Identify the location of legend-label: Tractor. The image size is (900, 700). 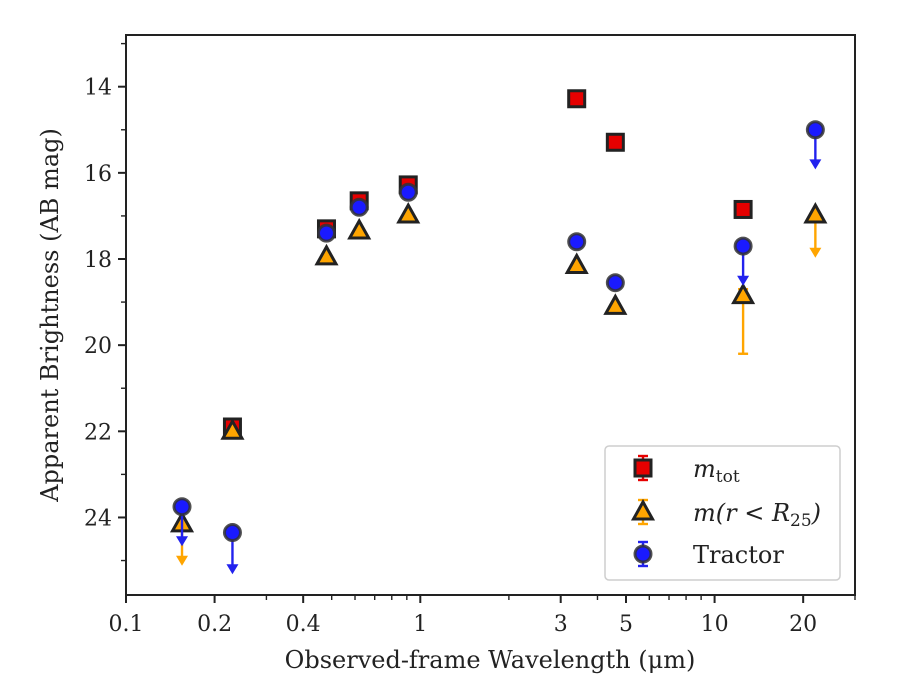
(738, 555).